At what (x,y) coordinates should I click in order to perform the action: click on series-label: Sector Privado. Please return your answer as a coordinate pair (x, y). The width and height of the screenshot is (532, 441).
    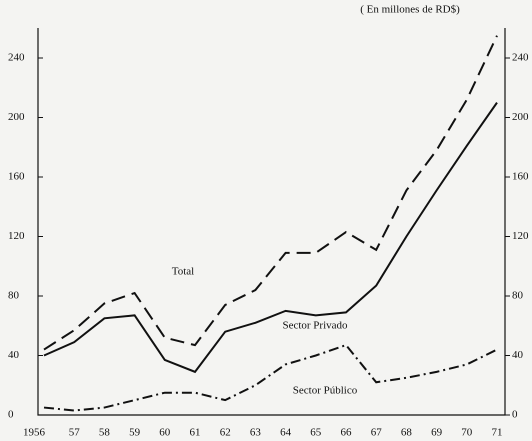
    Looking at the image, I should click on (315, 326).